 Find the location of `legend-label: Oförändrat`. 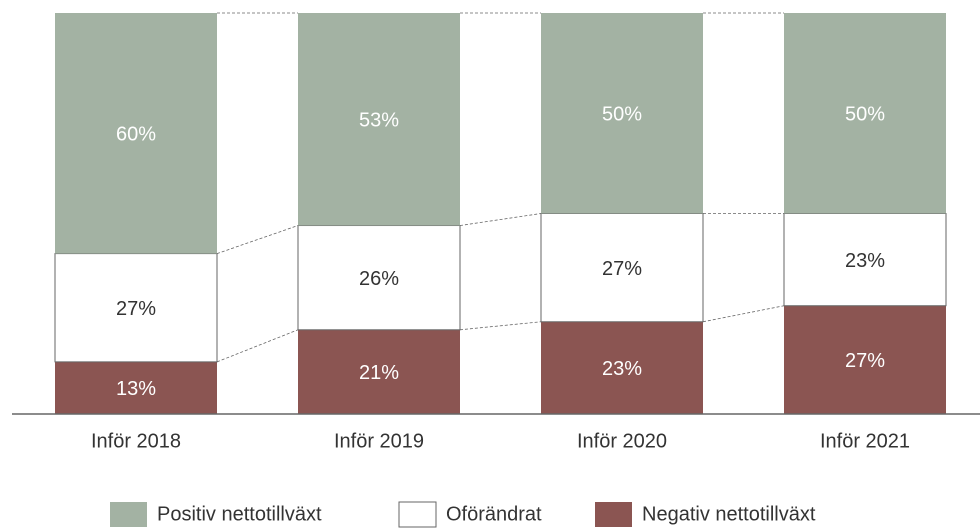

legend-label: Oförändrat is located at coordinates (494, 514).